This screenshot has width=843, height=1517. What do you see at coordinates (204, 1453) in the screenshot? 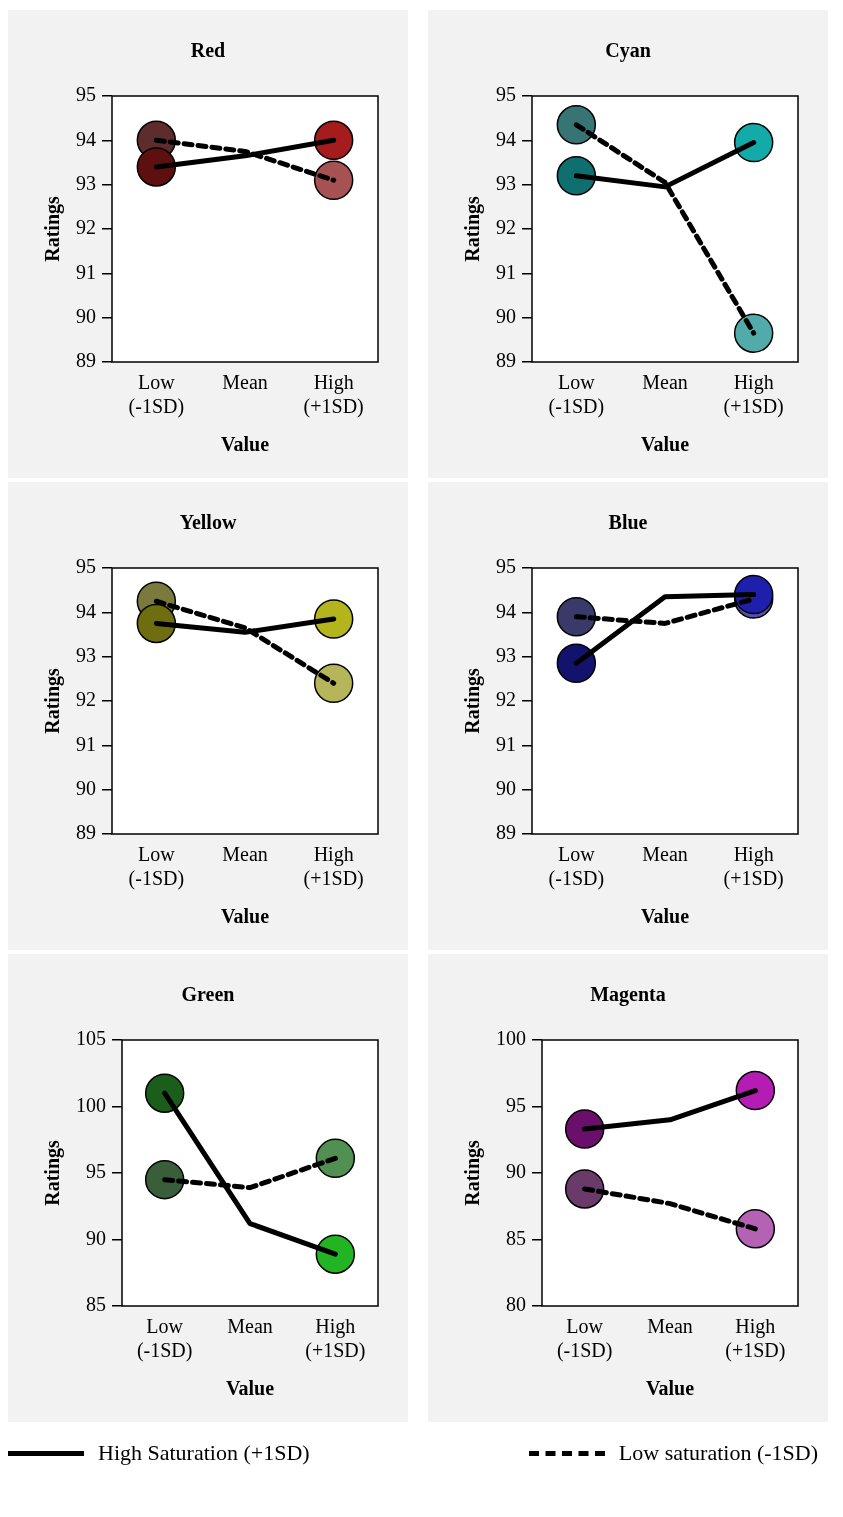
I see `legend-label: High Saturation (+1SD)` at bounding box center [204, 1453].